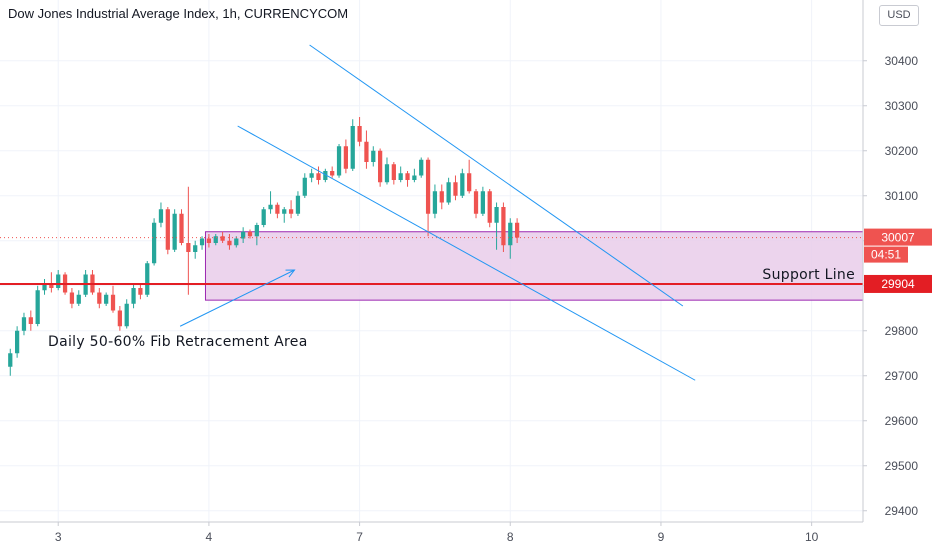 This screenshot has width=932, height=550. What do you see at coordinates (534, 266) in the screenshot?
I see `fib-retracement-zone` at bounding box center [534, 266].